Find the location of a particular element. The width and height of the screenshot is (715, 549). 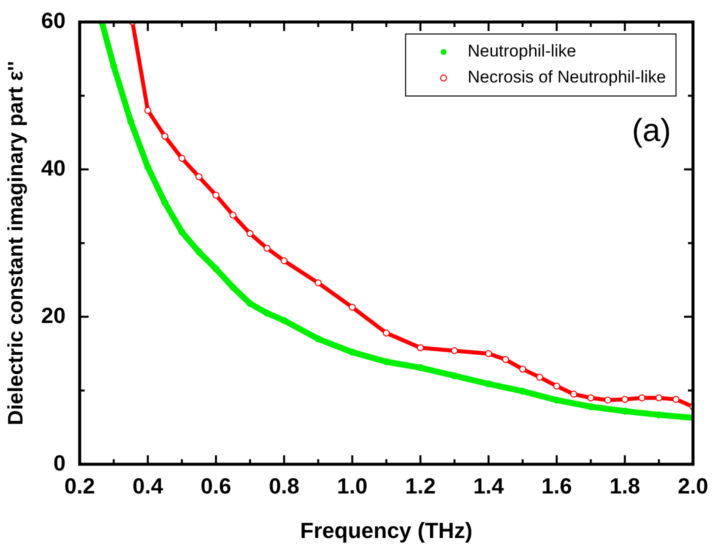

x-tick-label: 0.4 is located at coordinates (148, 485).